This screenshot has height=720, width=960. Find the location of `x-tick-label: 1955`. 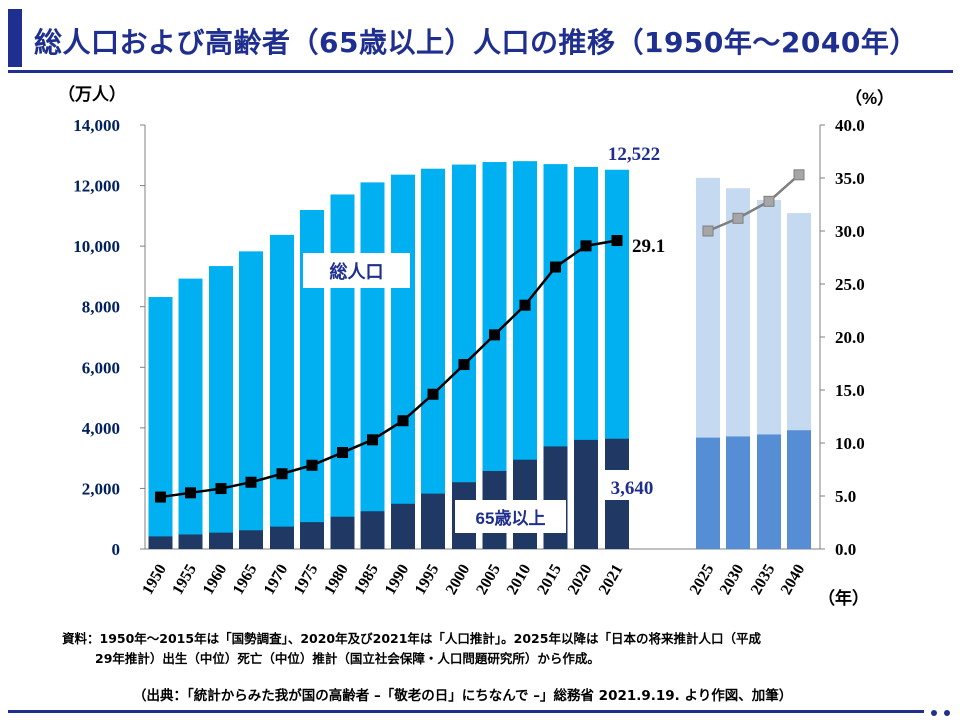

x-tick-label: 1955 is located at coordinates (184, 580).